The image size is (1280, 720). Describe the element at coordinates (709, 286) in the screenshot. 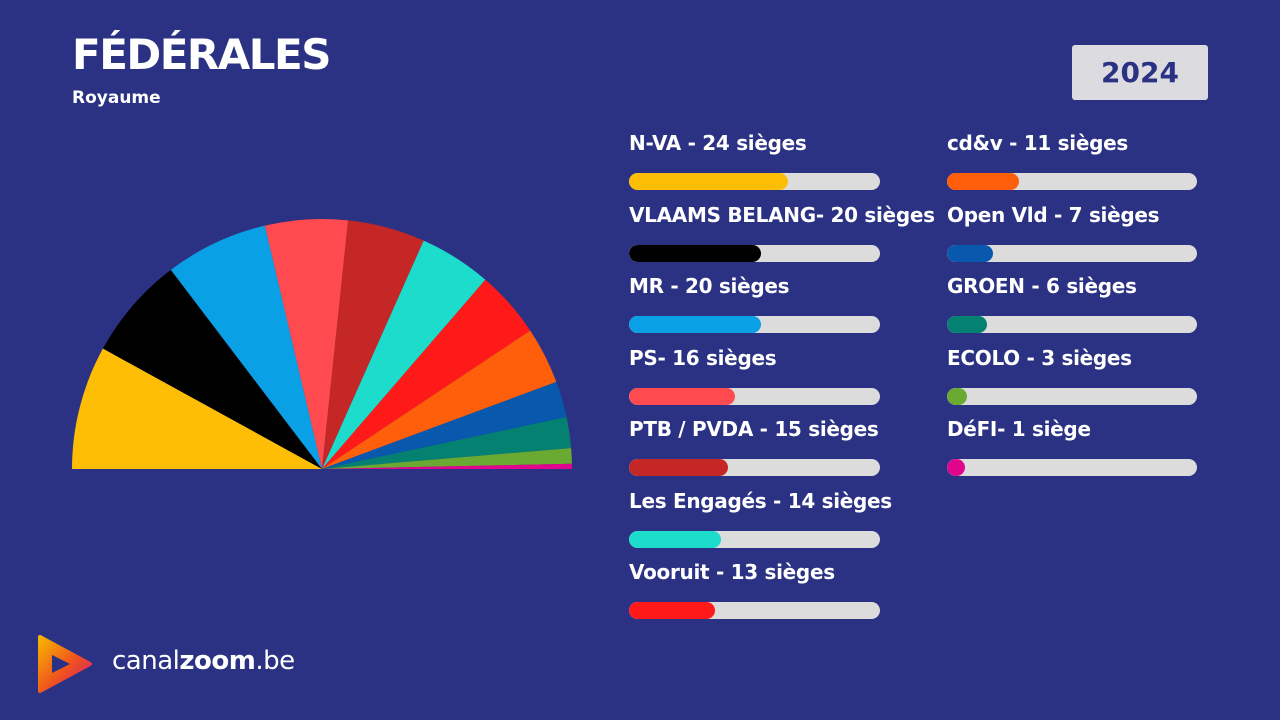

I see `party-label: MR - 20 sièges` at that location.